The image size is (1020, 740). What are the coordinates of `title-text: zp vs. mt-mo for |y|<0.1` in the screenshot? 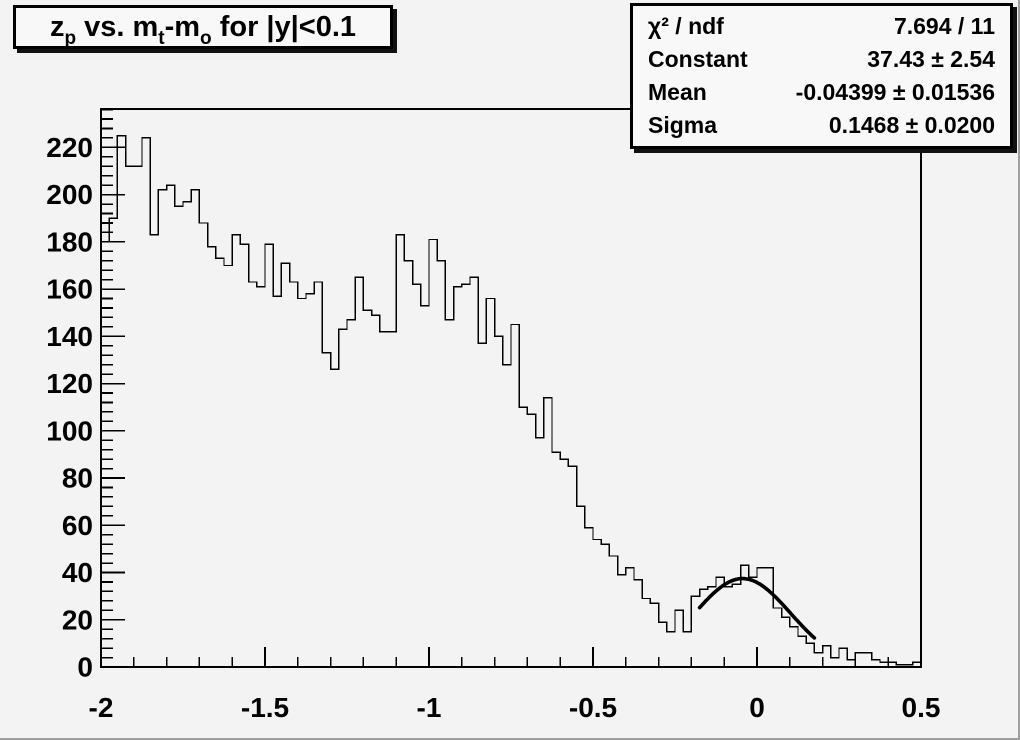 It's located at (203, 30).